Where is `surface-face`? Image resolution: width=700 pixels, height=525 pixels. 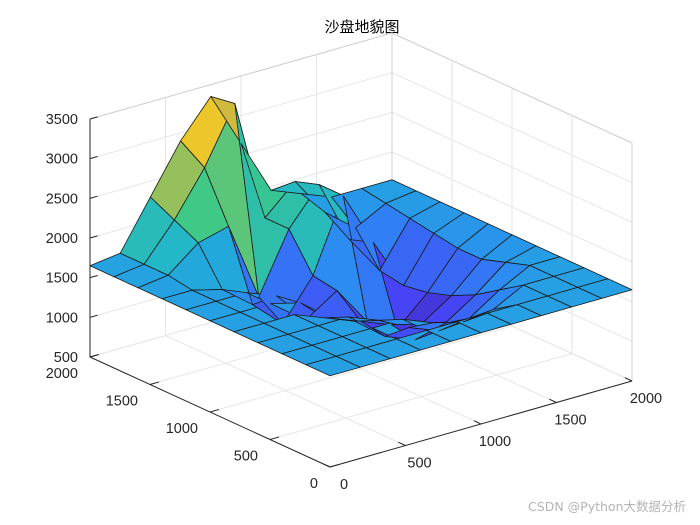 surface-face is located at coordinates (605, 288).